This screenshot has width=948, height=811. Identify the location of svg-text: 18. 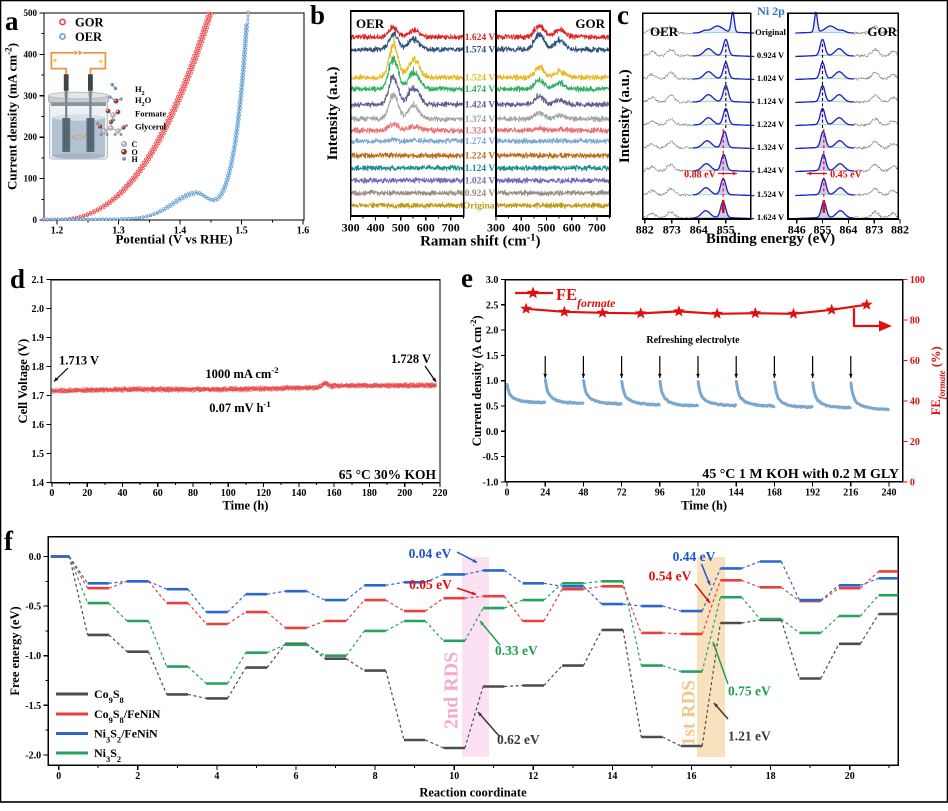
(771, 776).